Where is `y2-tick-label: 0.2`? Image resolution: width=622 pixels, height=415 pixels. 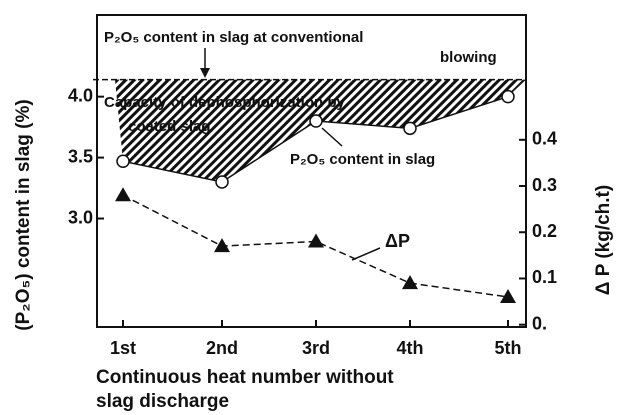
y2-tick-label: 0.2 is located at coordinates (544, 231).